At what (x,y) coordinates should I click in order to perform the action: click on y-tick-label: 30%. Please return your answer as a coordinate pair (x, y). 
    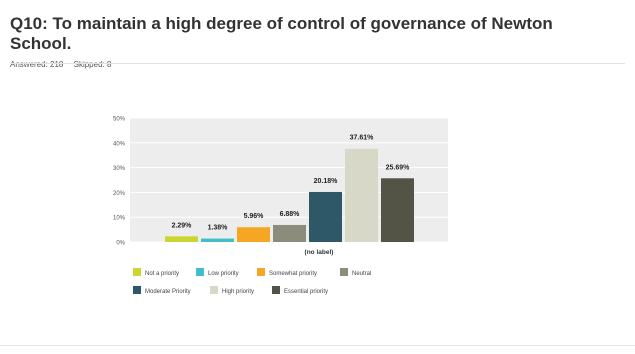
    Looking at the image, I should click on (119, 169).